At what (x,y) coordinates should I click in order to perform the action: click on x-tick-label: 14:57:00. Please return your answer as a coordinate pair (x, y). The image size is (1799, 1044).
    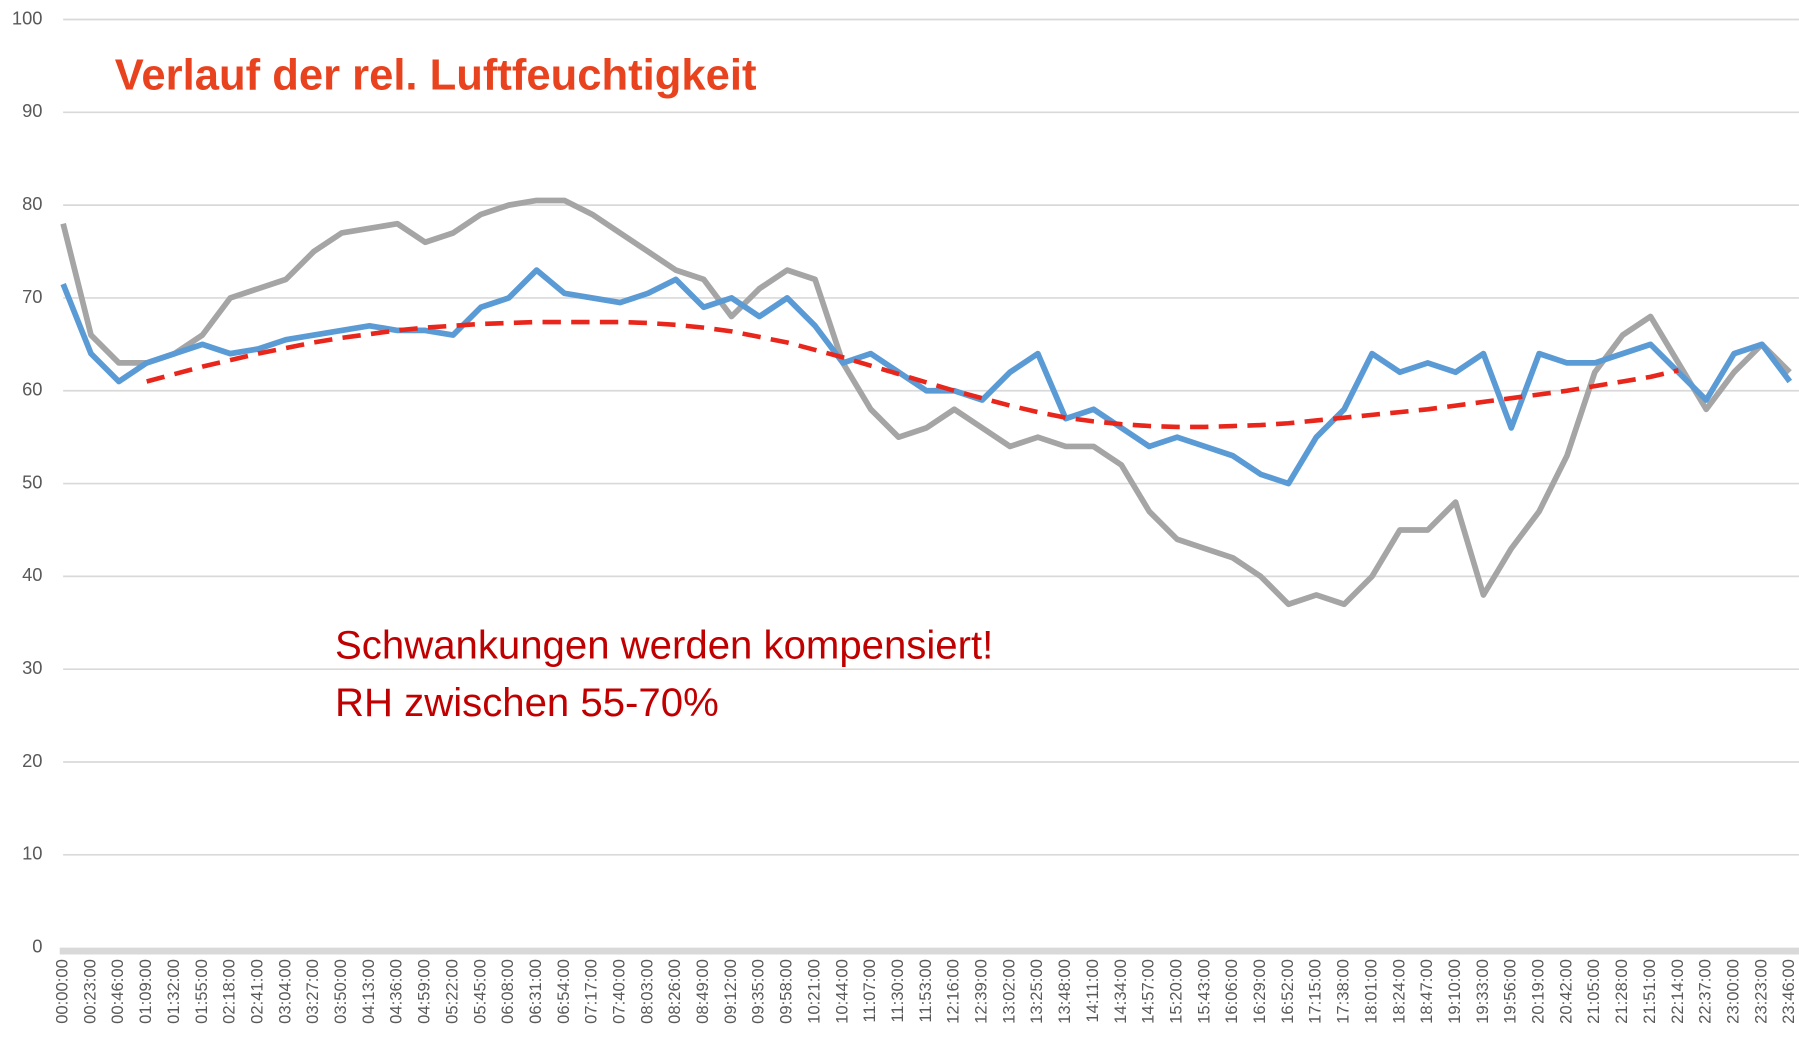
    Looking at the image, I should click on (1148, 991).